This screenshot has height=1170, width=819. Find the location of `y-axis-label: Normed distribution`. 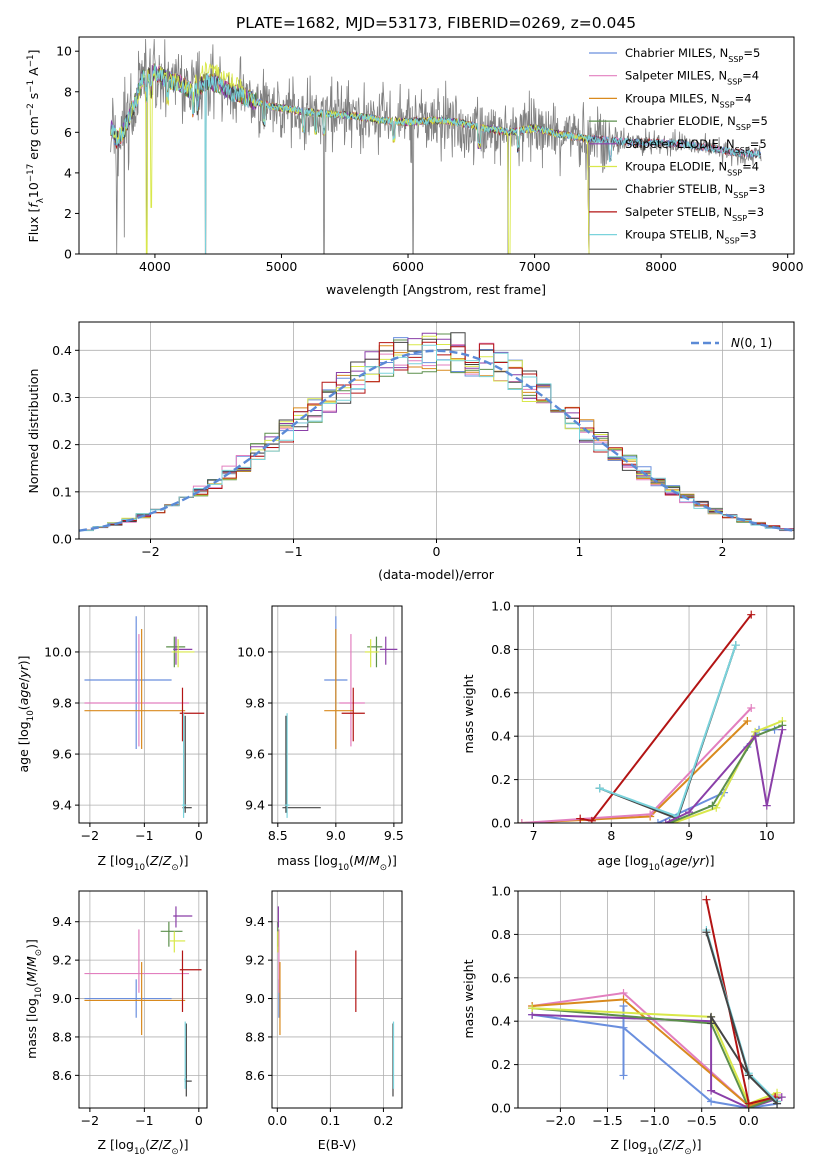

y-axis-label: Normed distribution is located at coordinates (33, 431).